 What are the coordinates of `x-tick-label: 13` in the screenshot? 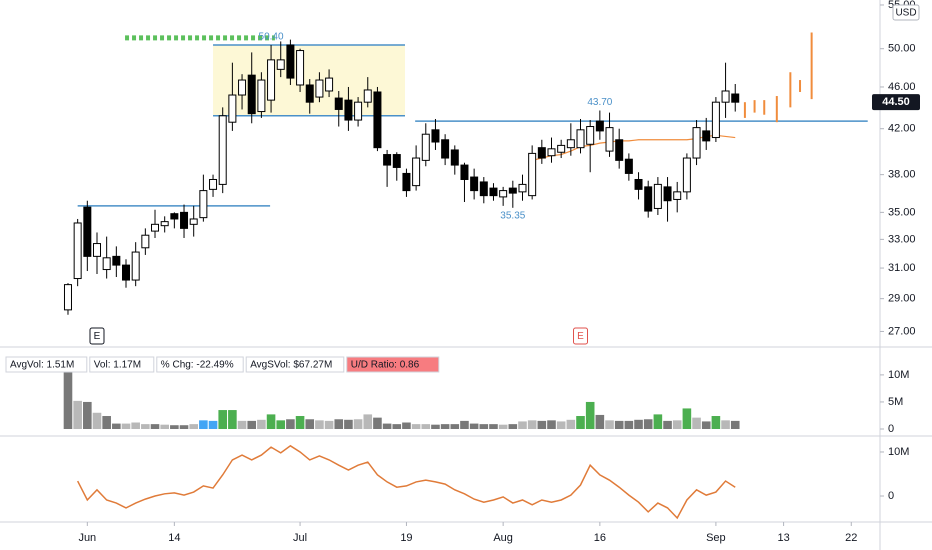 It's located at (783, 538).